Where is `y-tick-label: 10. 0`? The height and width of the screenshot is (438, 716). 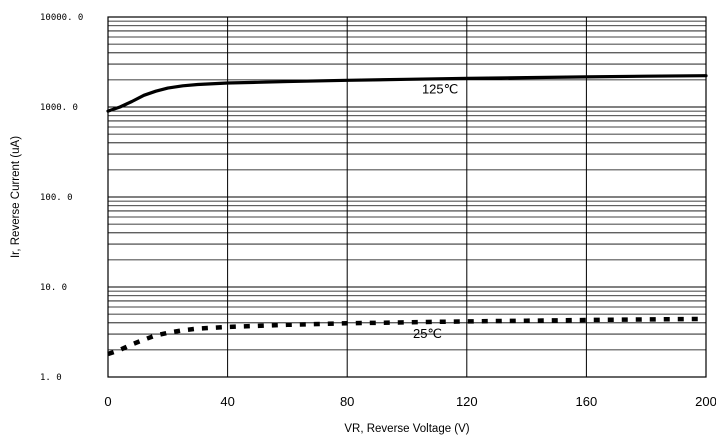 y-tick-label: 10. 0 is located at coordinates (53, 288).